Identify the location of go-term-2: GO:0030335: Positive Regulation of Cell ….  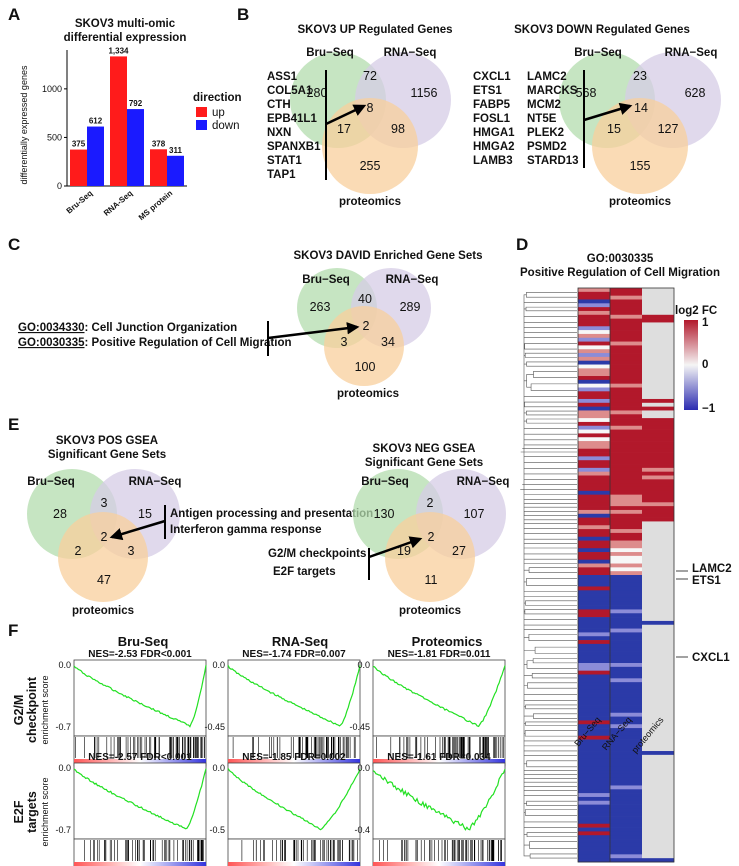
(155, 343).